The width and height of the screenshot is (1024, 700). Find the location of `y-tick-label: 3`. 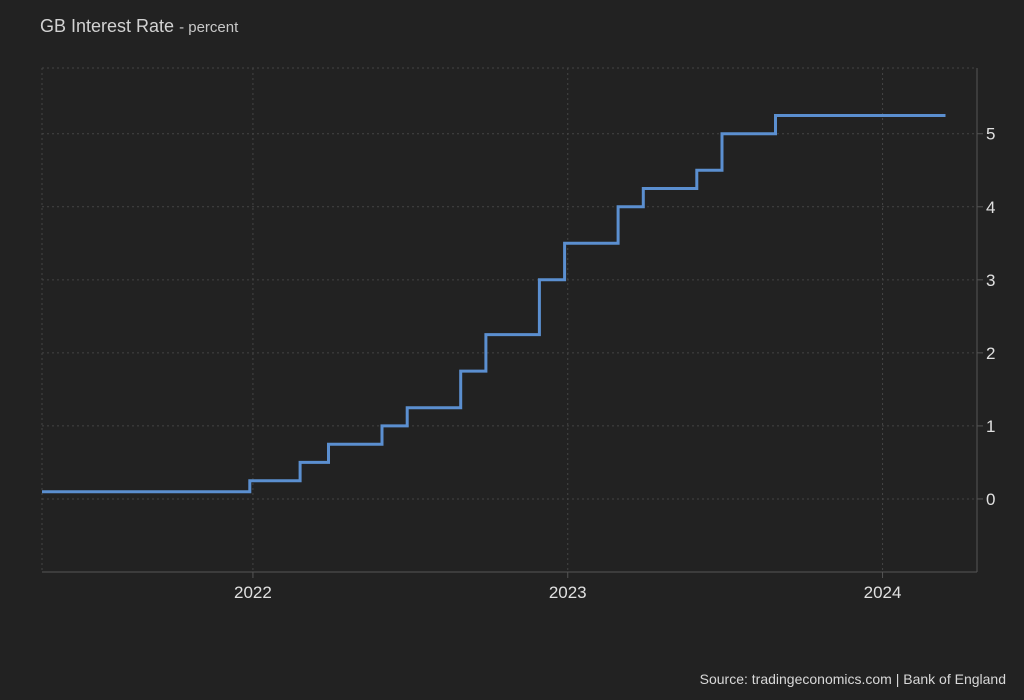

y-tick-label: 3 is located at coordinates (990, 280).